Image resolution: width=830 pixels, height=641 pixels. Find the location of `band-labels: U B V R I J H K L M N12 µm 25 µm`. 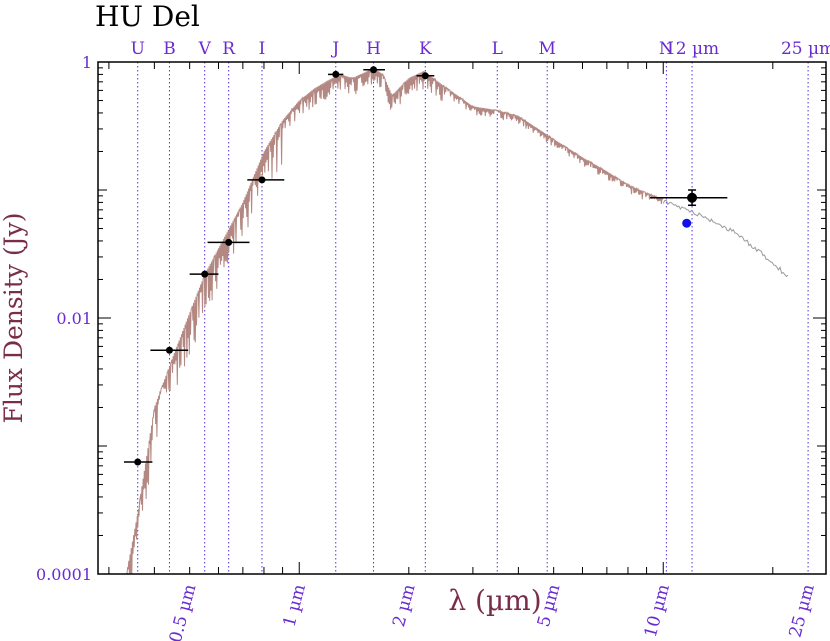

band-labels: U B V R I J H K L M N12 µm 25 µm is located at coordinates (480, 49).